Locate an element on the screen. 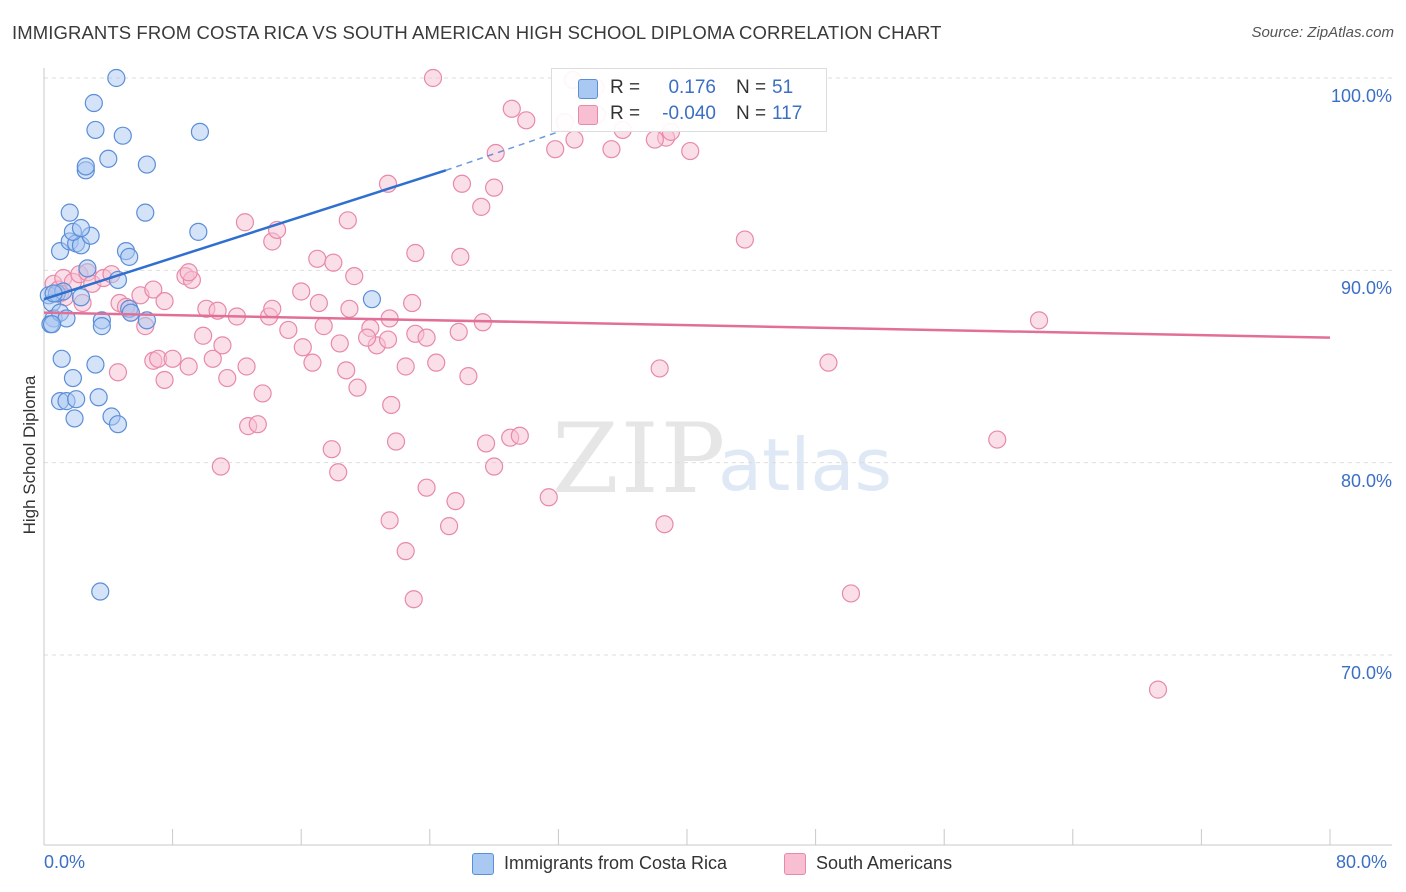 Image resolution: width=1406 pixels, height=892 pixels. y-tick-label: 100.0% is located at coordinates (1361, 96).